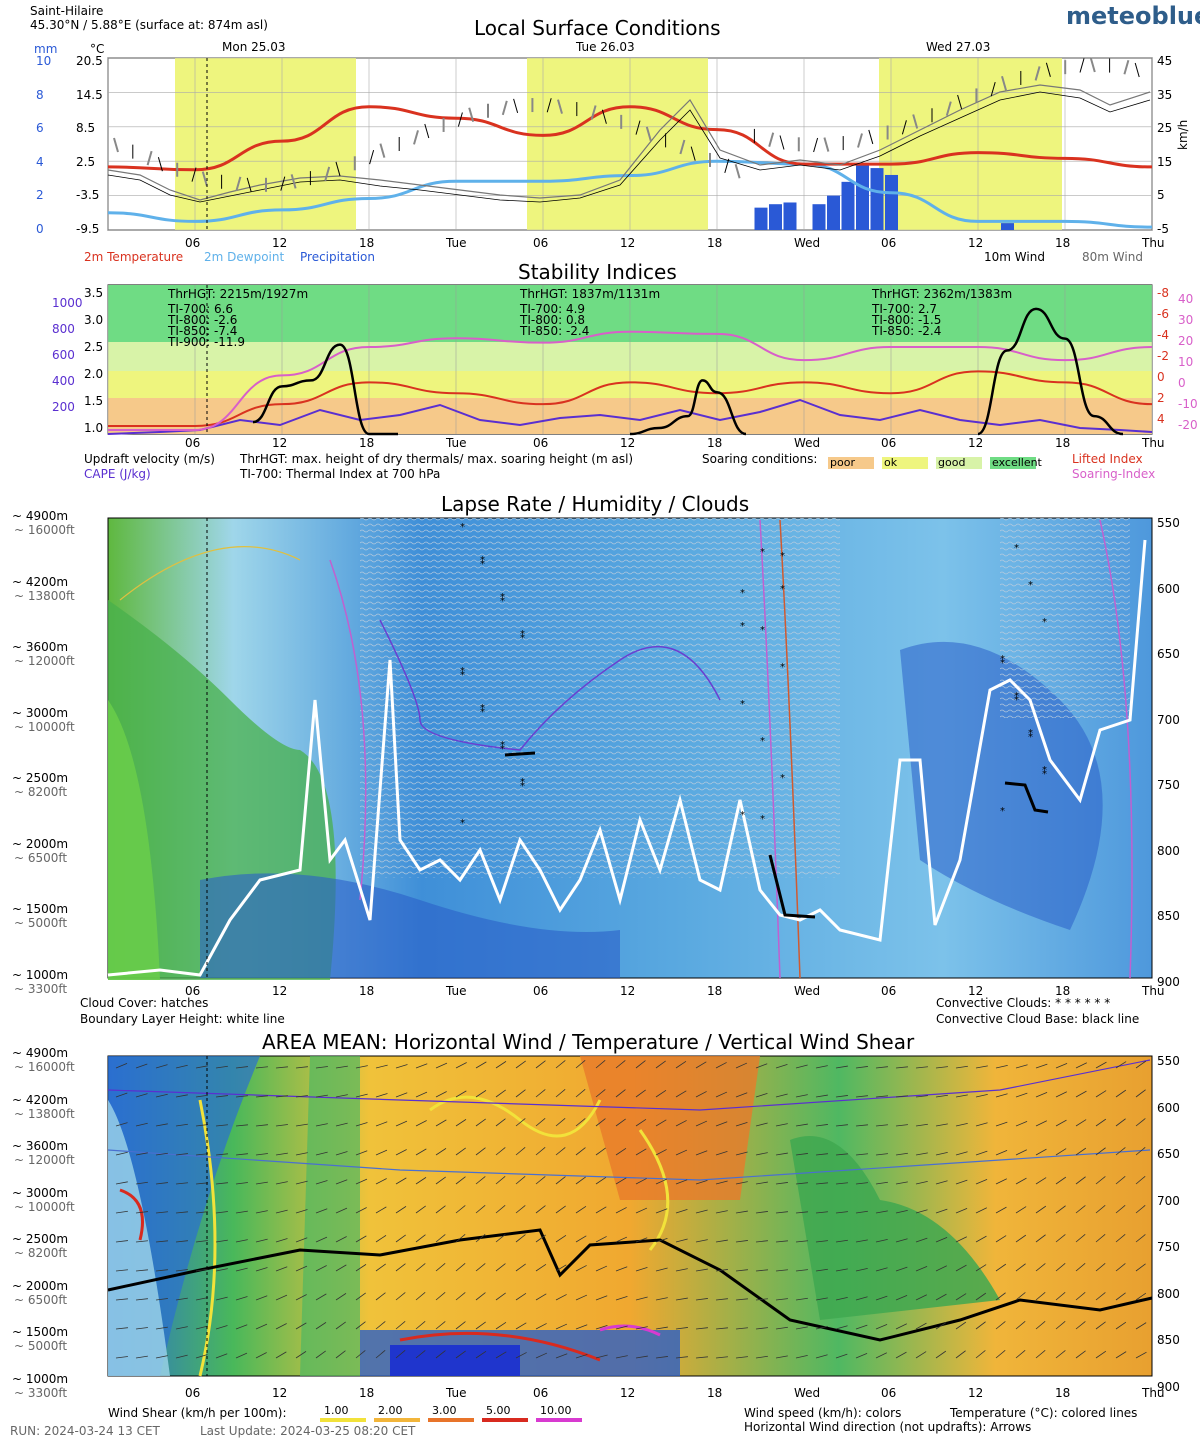 The width and height of the screenshot is (1200, 1440). I want to click on shear-class-swatch, so click(505, 1420).